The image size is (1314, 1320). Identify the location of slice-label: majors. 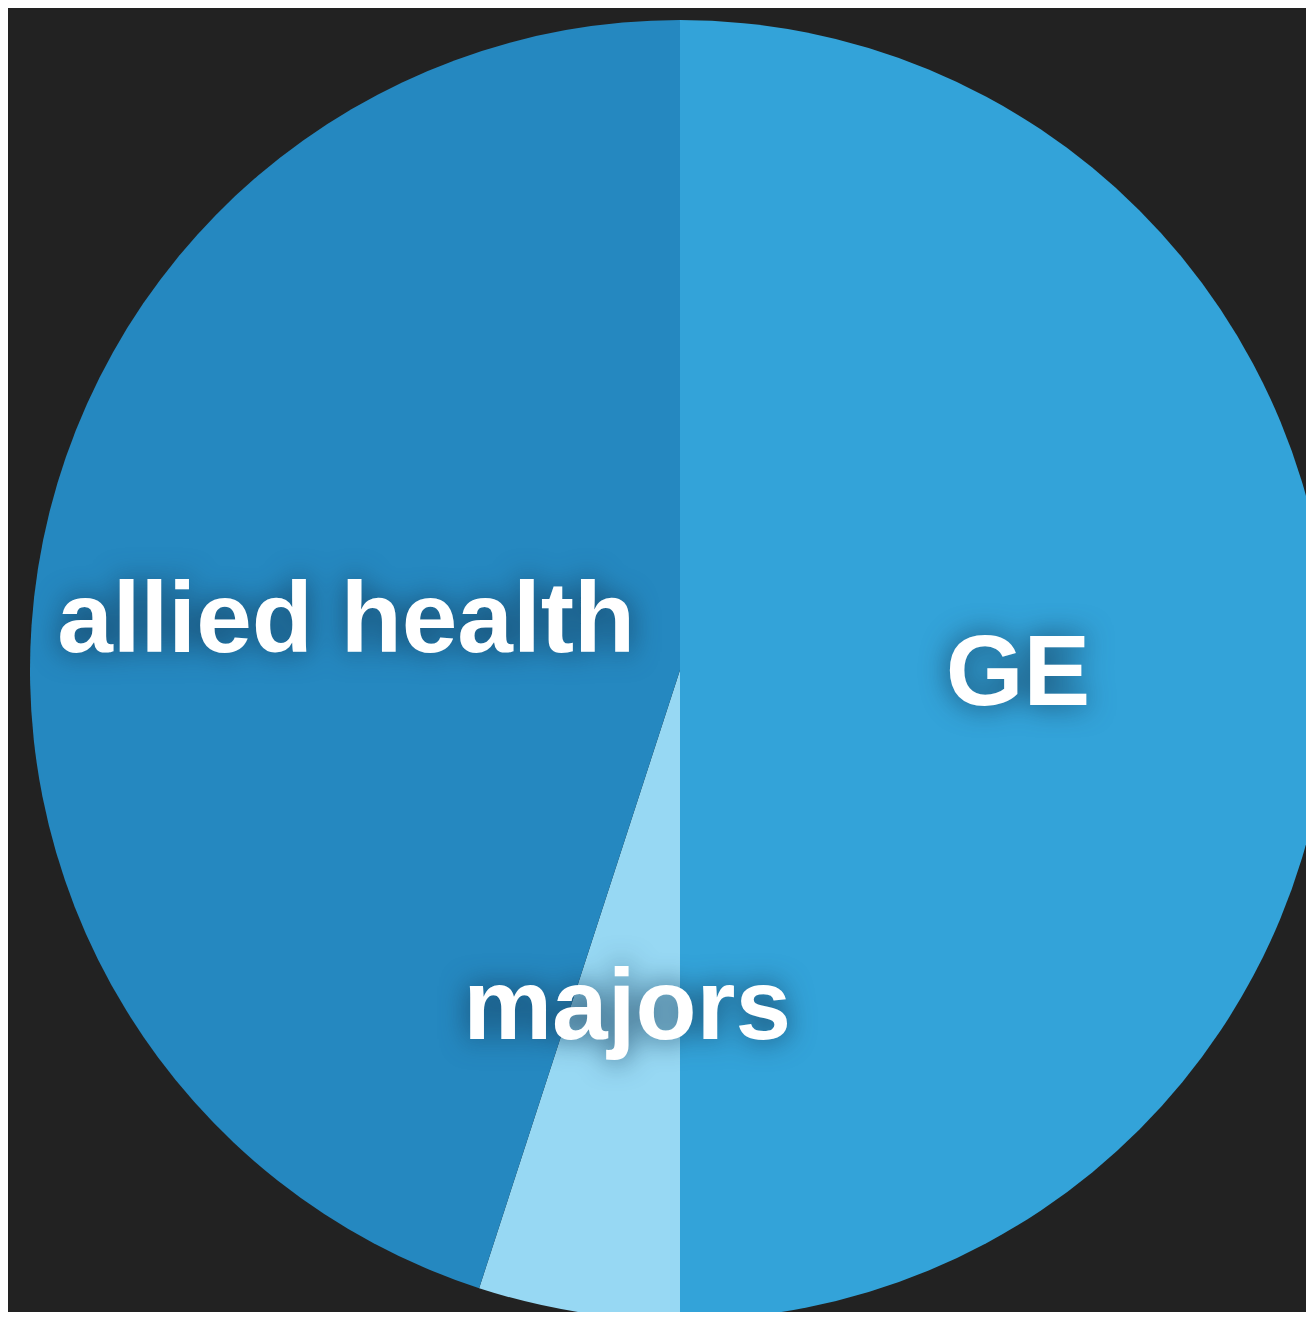
(627, 1003).